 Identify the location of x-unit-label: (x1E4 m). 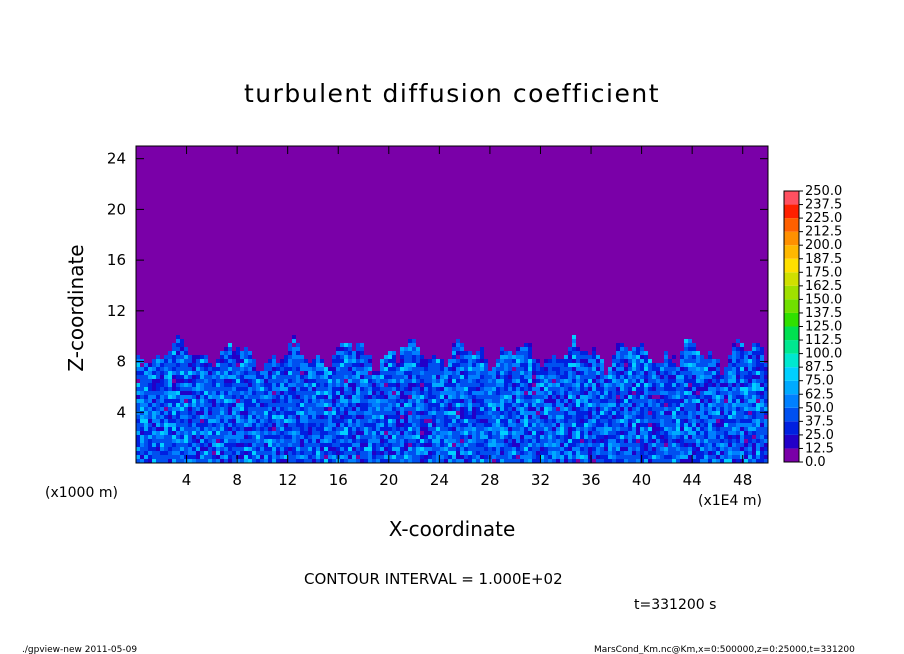
(730, 501).